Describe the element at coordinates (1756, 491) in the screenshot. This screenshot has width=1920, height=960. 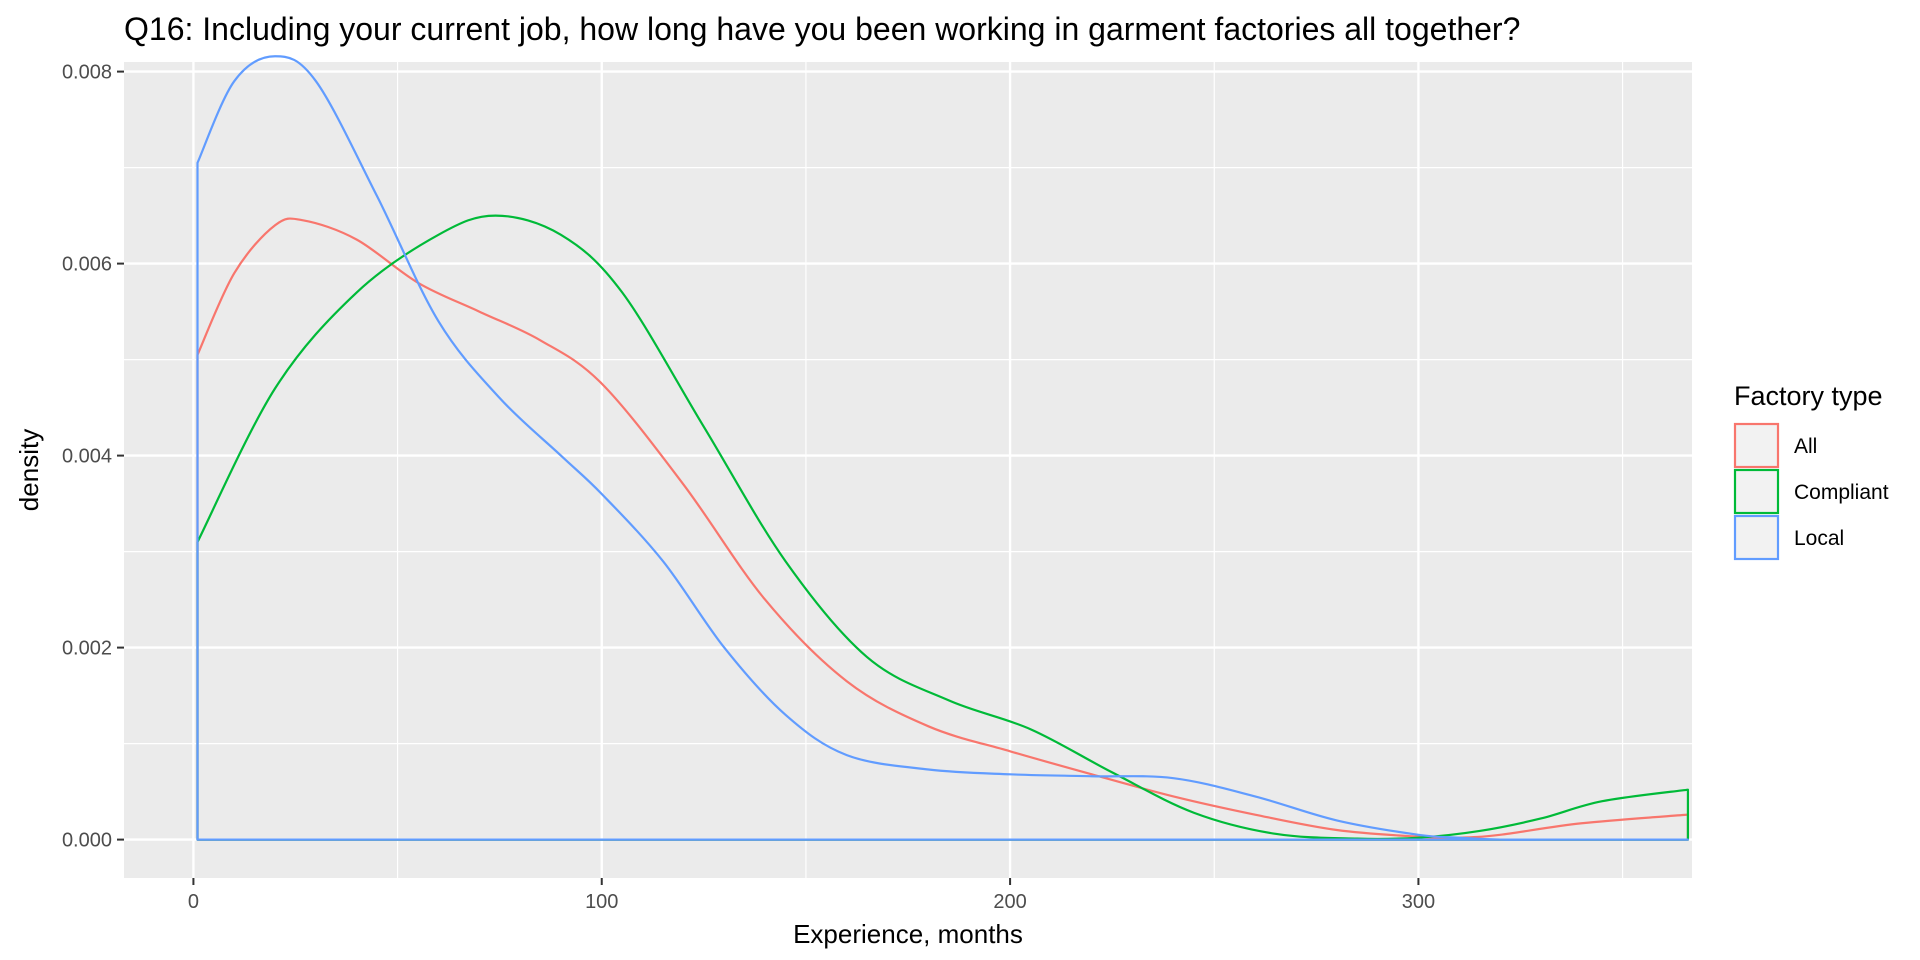
I see `legend-key-compliant` at that location.